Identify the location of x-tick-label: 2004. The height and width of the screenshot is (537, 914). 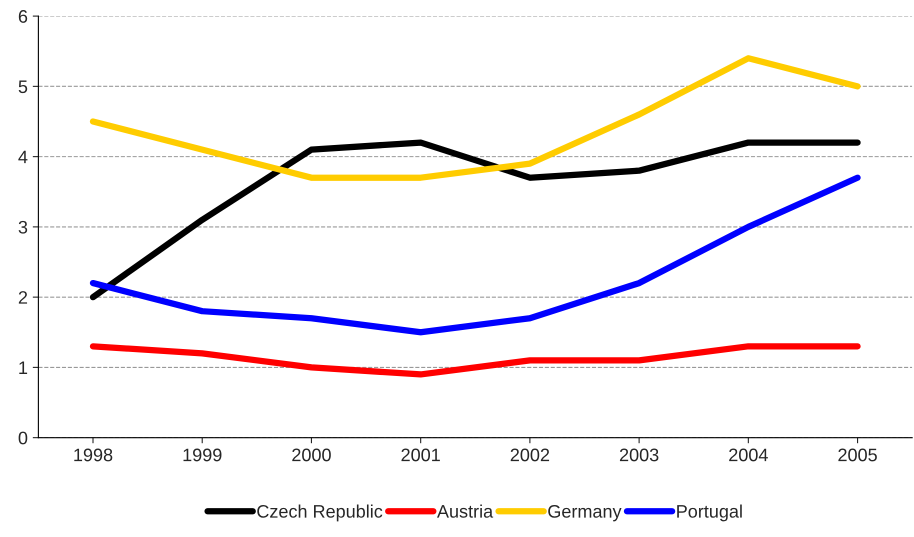
(748, 455).